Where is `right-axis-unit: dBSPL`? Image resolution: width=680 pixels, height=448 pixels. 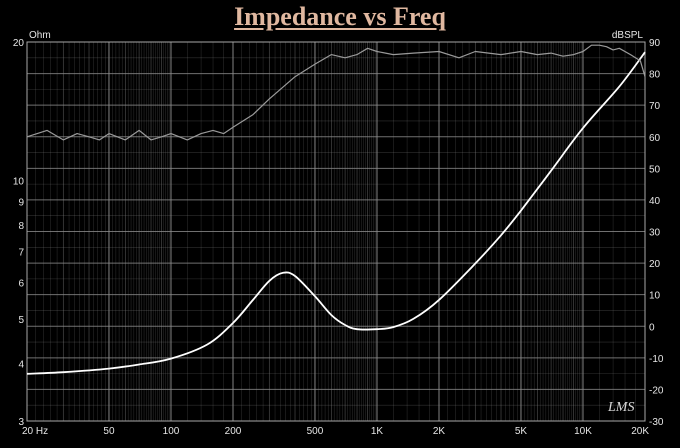
right-axis-unit: dBSPL is located at coordinates (628, 35).